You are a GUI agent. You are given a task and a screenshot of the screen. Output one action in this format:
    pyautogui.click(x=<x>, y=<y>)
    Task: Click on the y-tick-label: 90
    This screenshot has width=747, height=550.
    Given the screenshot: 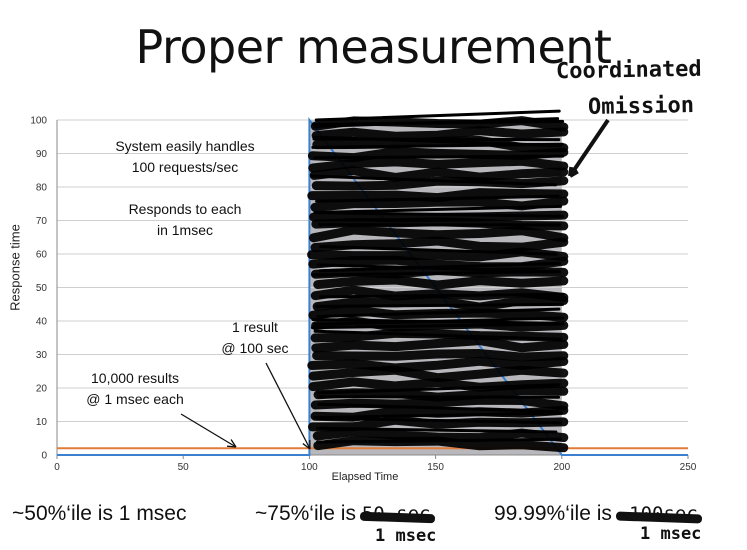 What is the action you would take?
    pyautogui.click(x=42, y=154)
    